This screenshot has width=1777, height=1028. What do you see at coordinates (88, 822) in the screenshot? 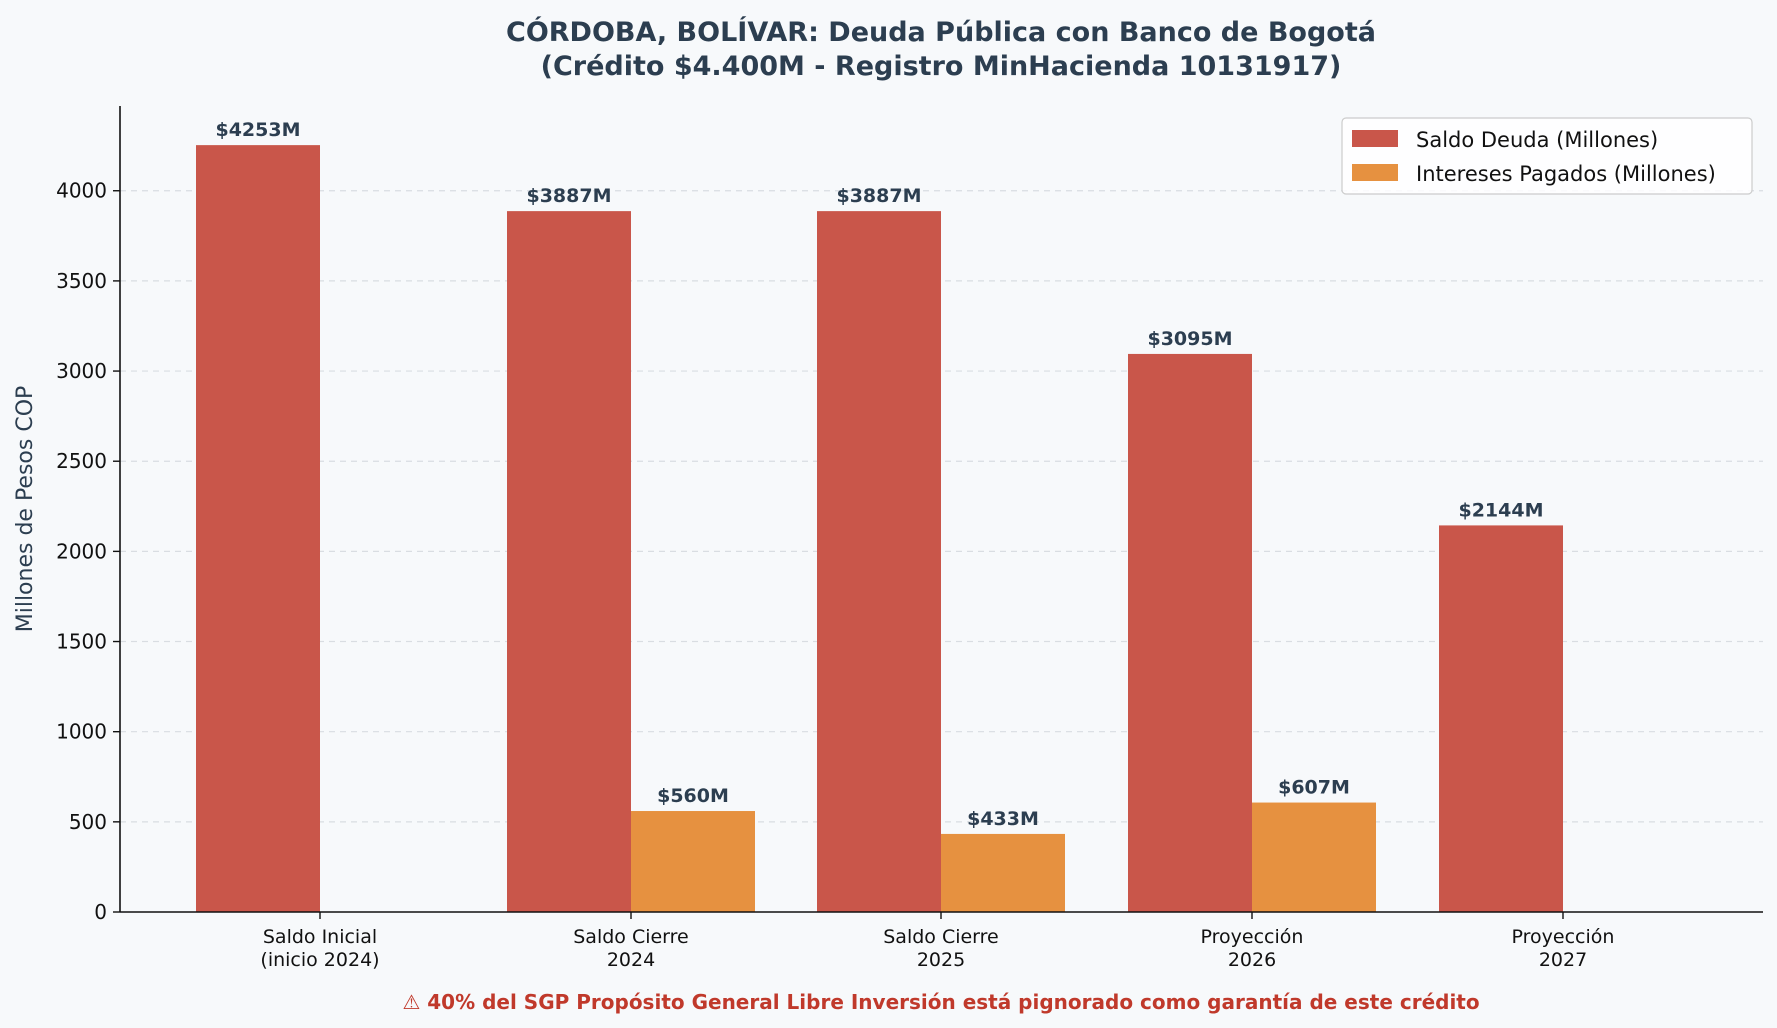
I see `y-tick-label: 500` at bounding box center [88, 822].